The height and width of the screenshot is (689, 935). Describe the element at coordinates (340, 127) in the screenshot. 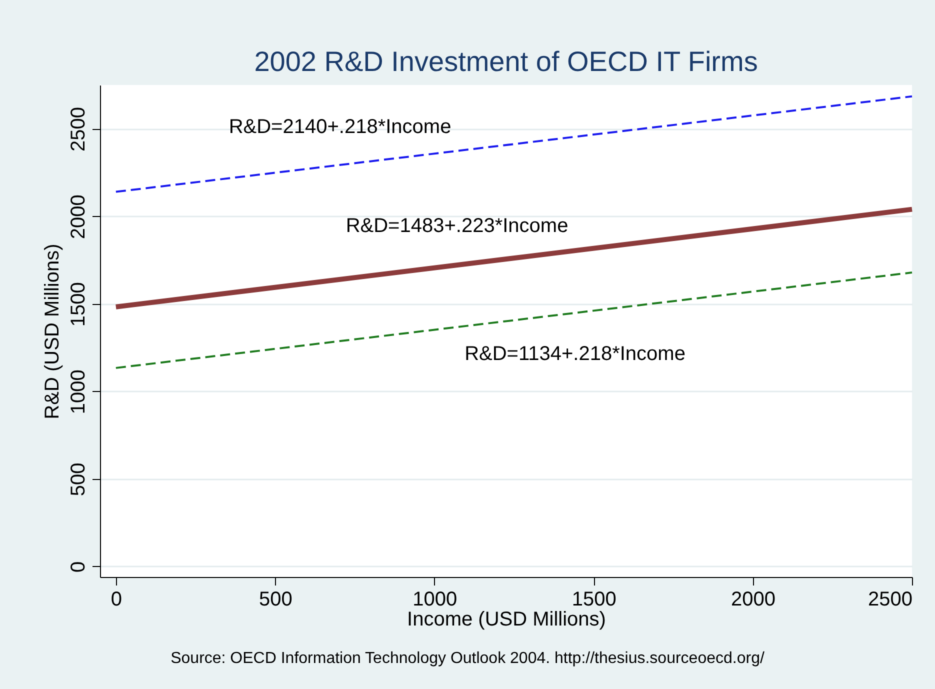

I see `annotation: R&D=2140+.218*Income` at that location.